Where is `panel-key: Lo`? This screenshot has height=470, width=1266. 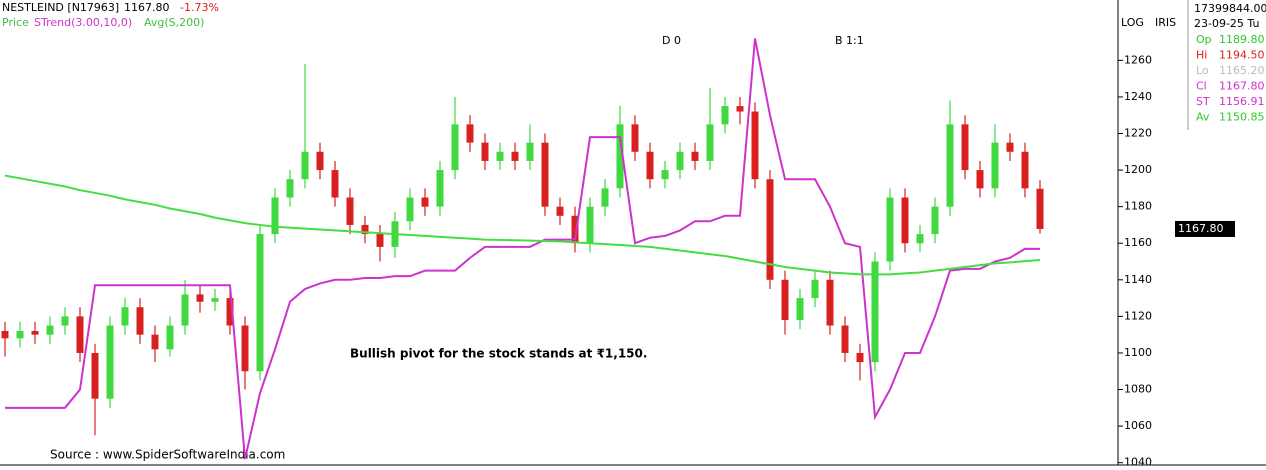
panel-key: Lo is located at coordinates (1202, 70).